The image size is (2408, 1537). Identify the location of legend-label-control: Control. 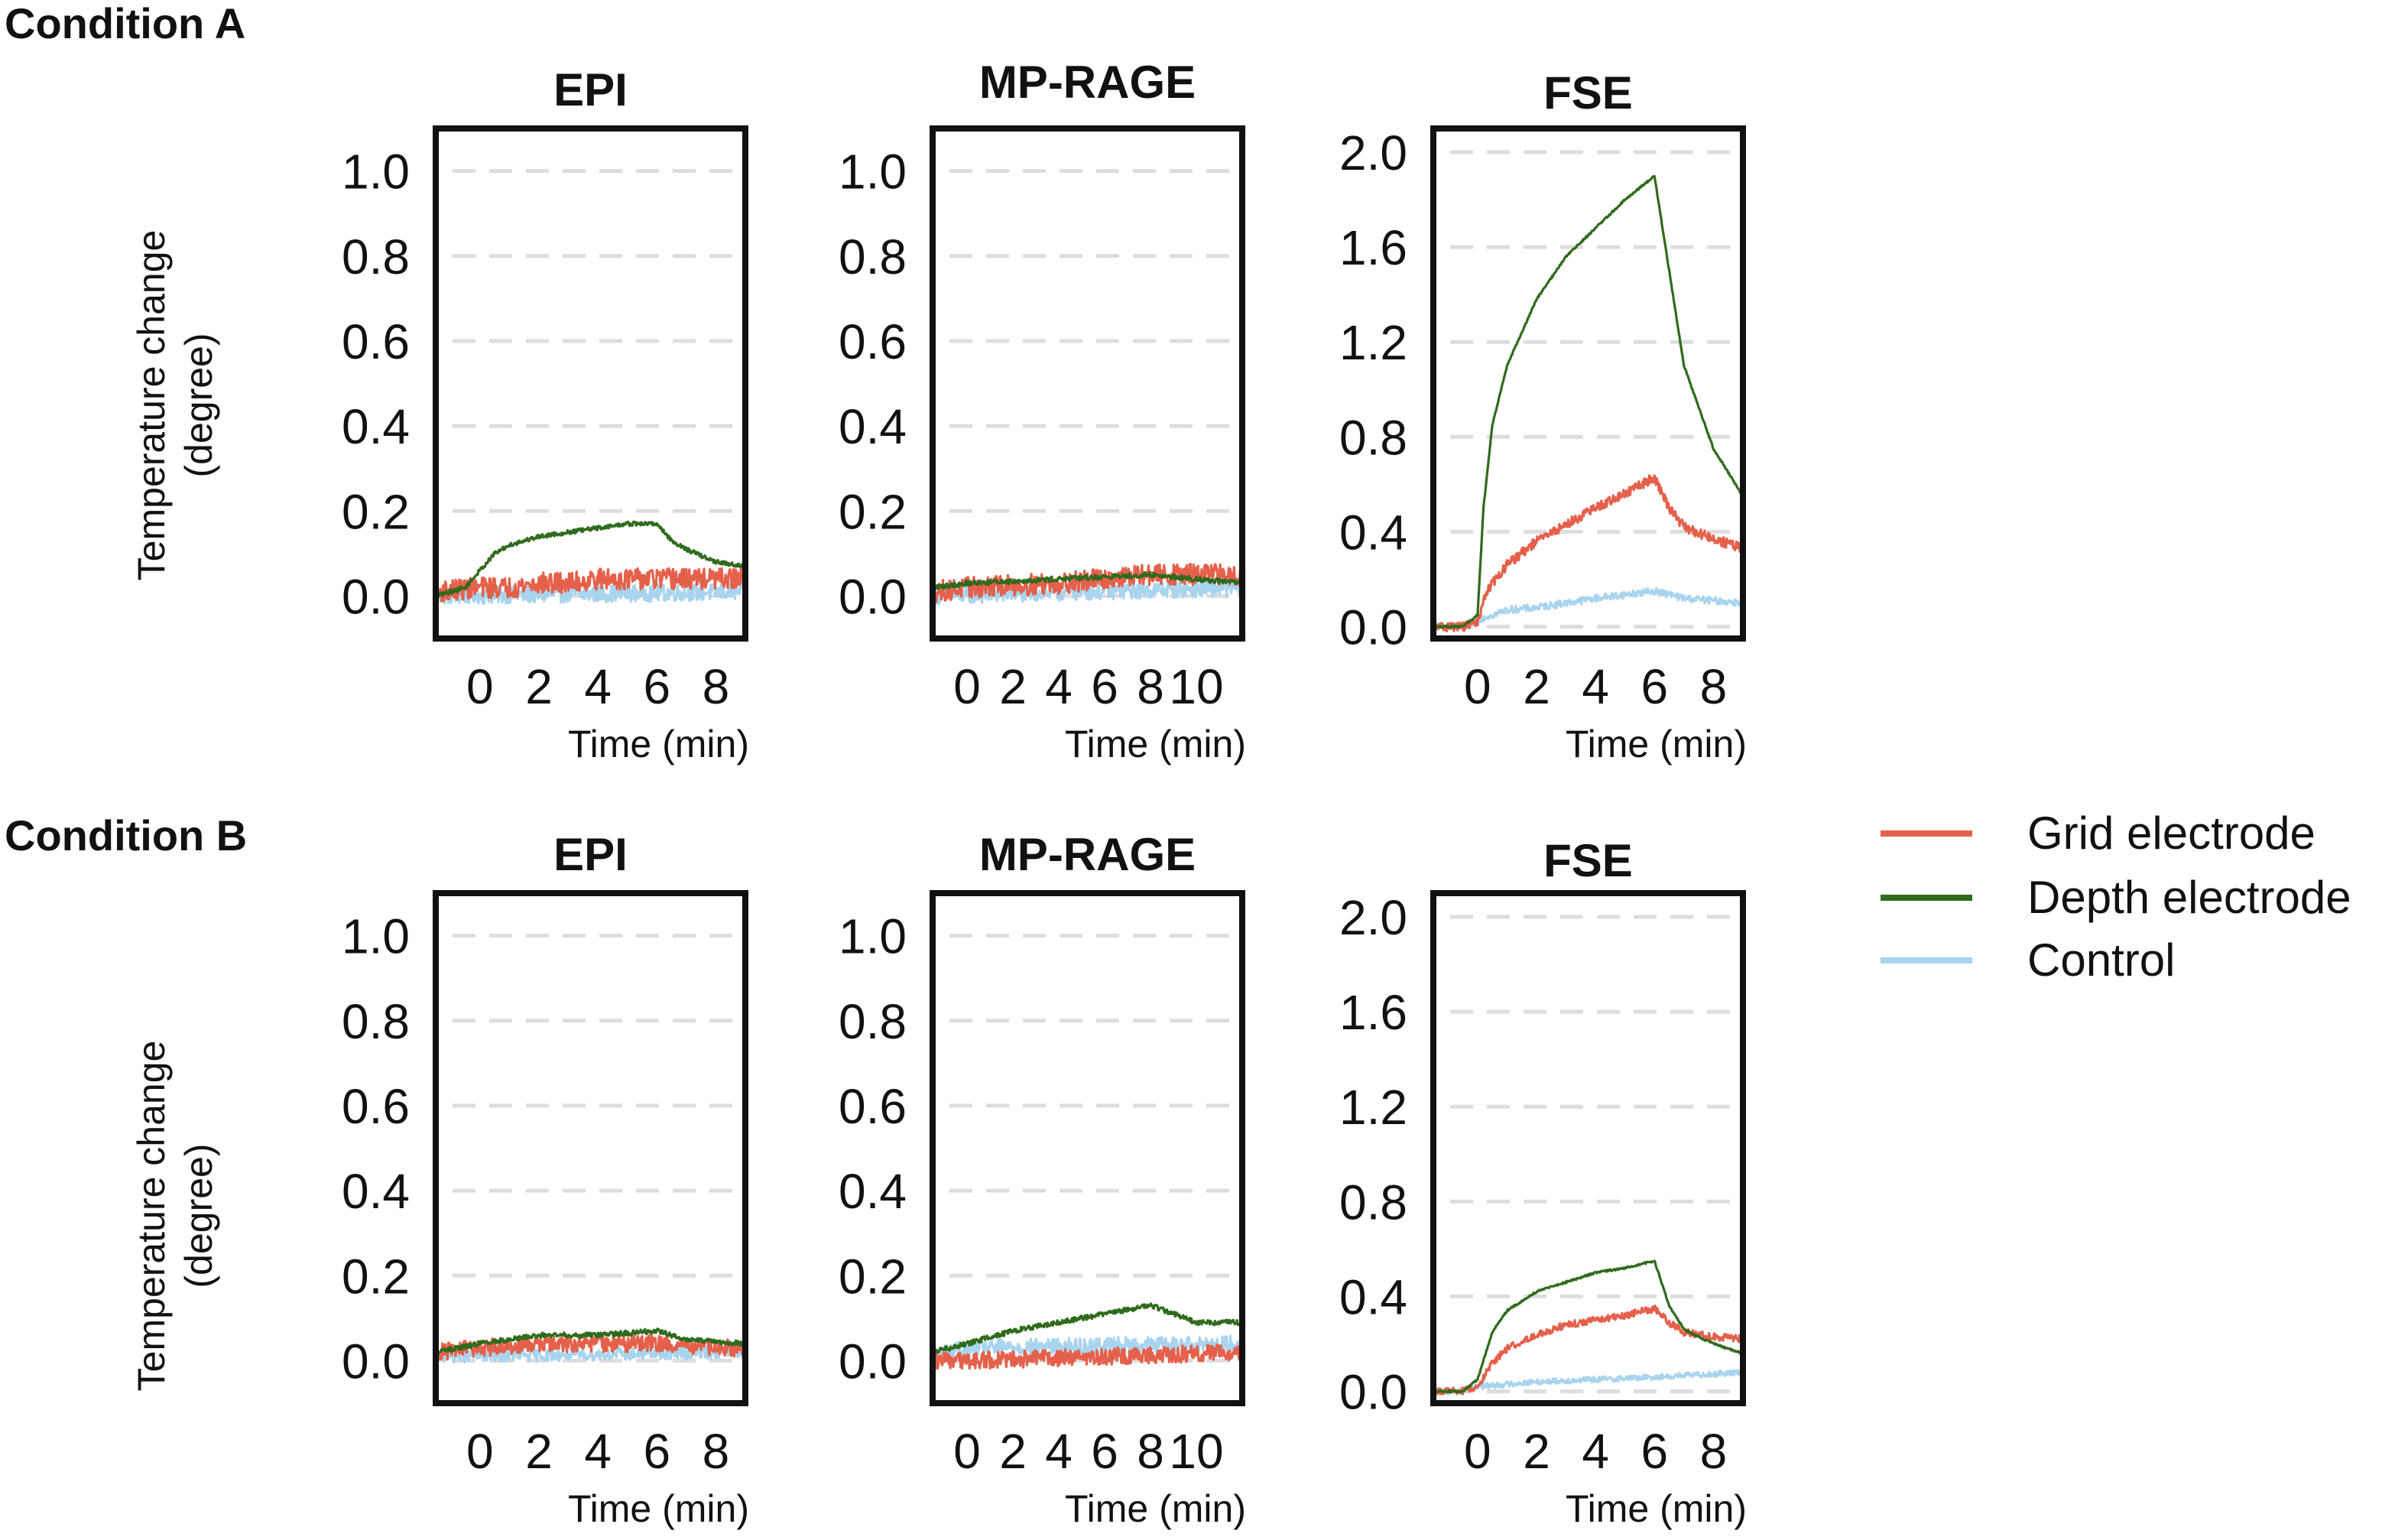
(2101, 960).